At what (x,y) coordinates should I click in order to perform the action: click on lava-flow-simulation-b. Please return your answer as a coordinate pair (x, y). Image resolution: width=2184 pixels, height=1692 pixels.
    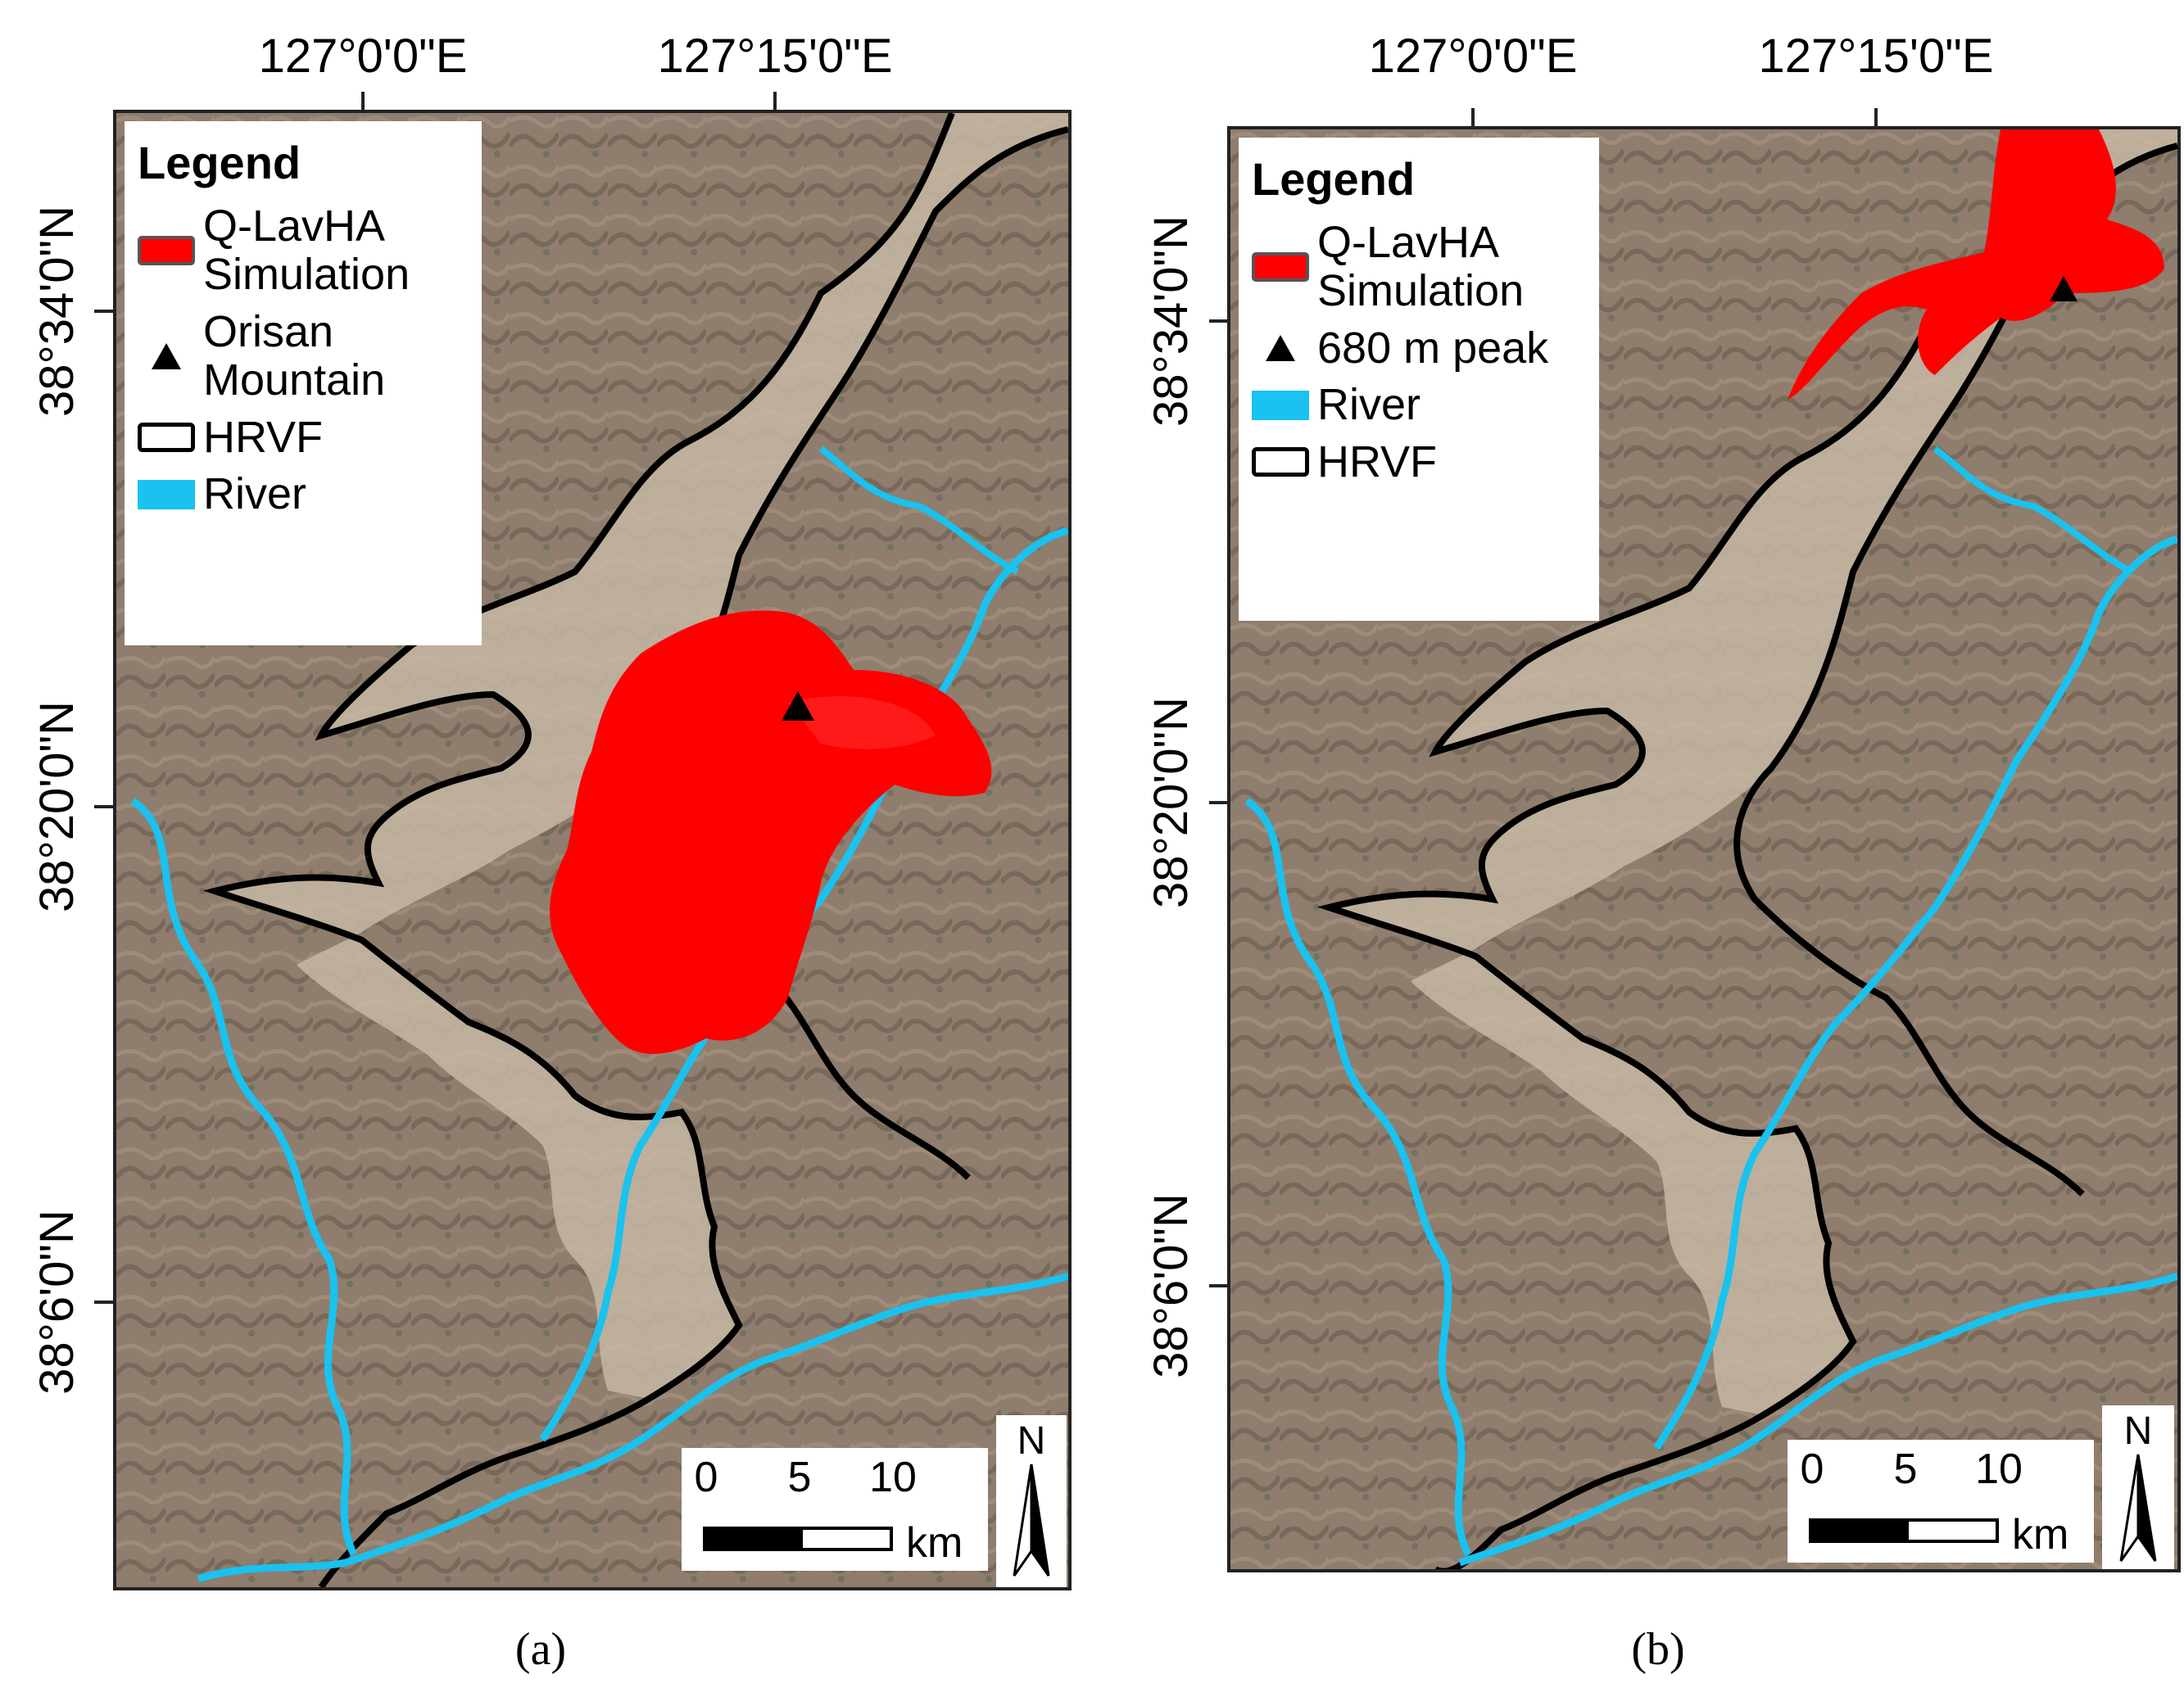
    Looking at the image, I should click on (1976, 264).